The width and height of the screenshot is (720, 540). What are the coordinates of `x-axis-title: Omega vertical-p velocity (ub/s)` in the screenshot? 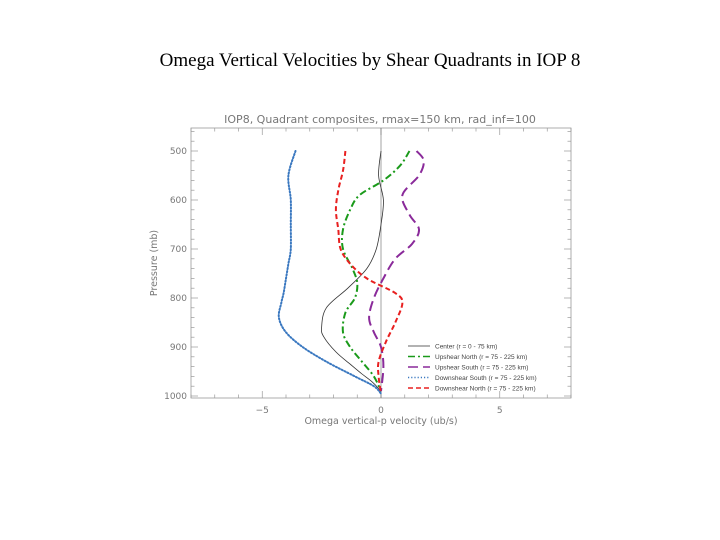 It's located at (380, 421).